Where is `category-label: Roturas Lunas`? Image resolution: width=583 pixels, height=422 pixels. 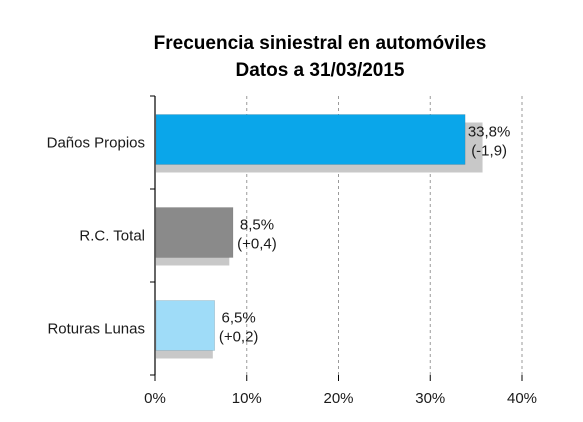 category-label: Roturas Lunas is located at coordinates (96, 329).